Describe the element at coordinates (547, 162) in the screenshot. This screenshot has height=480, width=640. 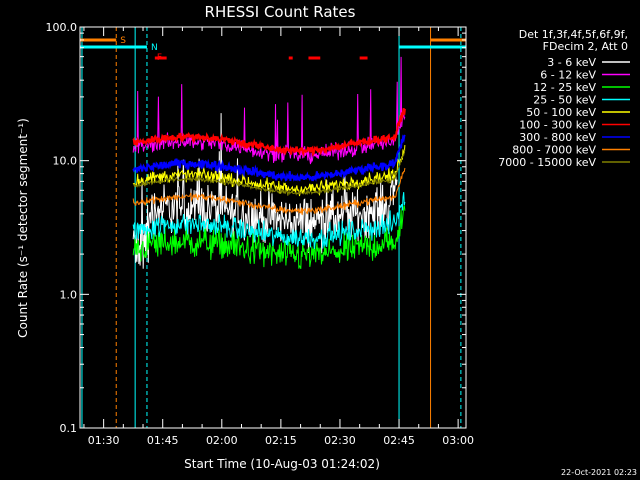
I see `legend-label-8: 7000 - 15000 keV` at that location.